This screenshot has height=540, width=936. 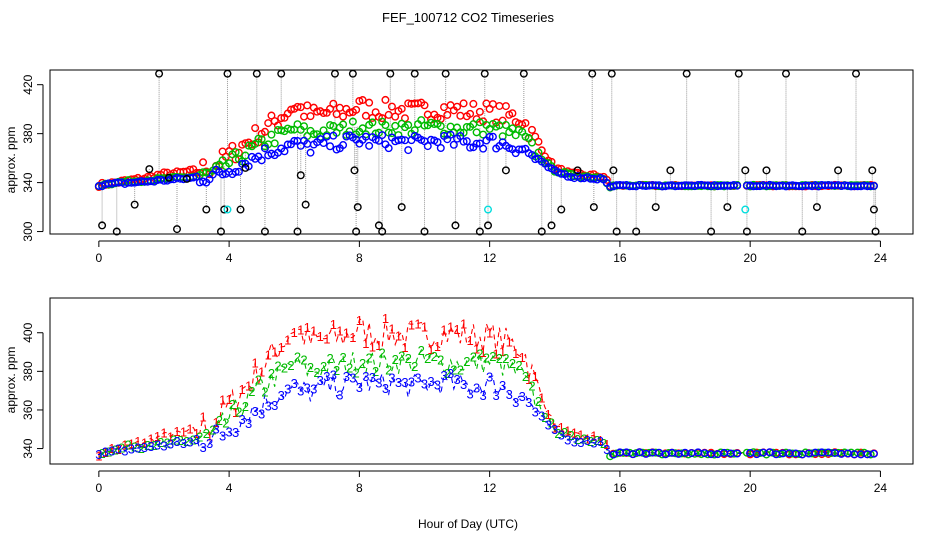 I want to click on bottom-x-tick-label: 0, so click(x=99, y=488).